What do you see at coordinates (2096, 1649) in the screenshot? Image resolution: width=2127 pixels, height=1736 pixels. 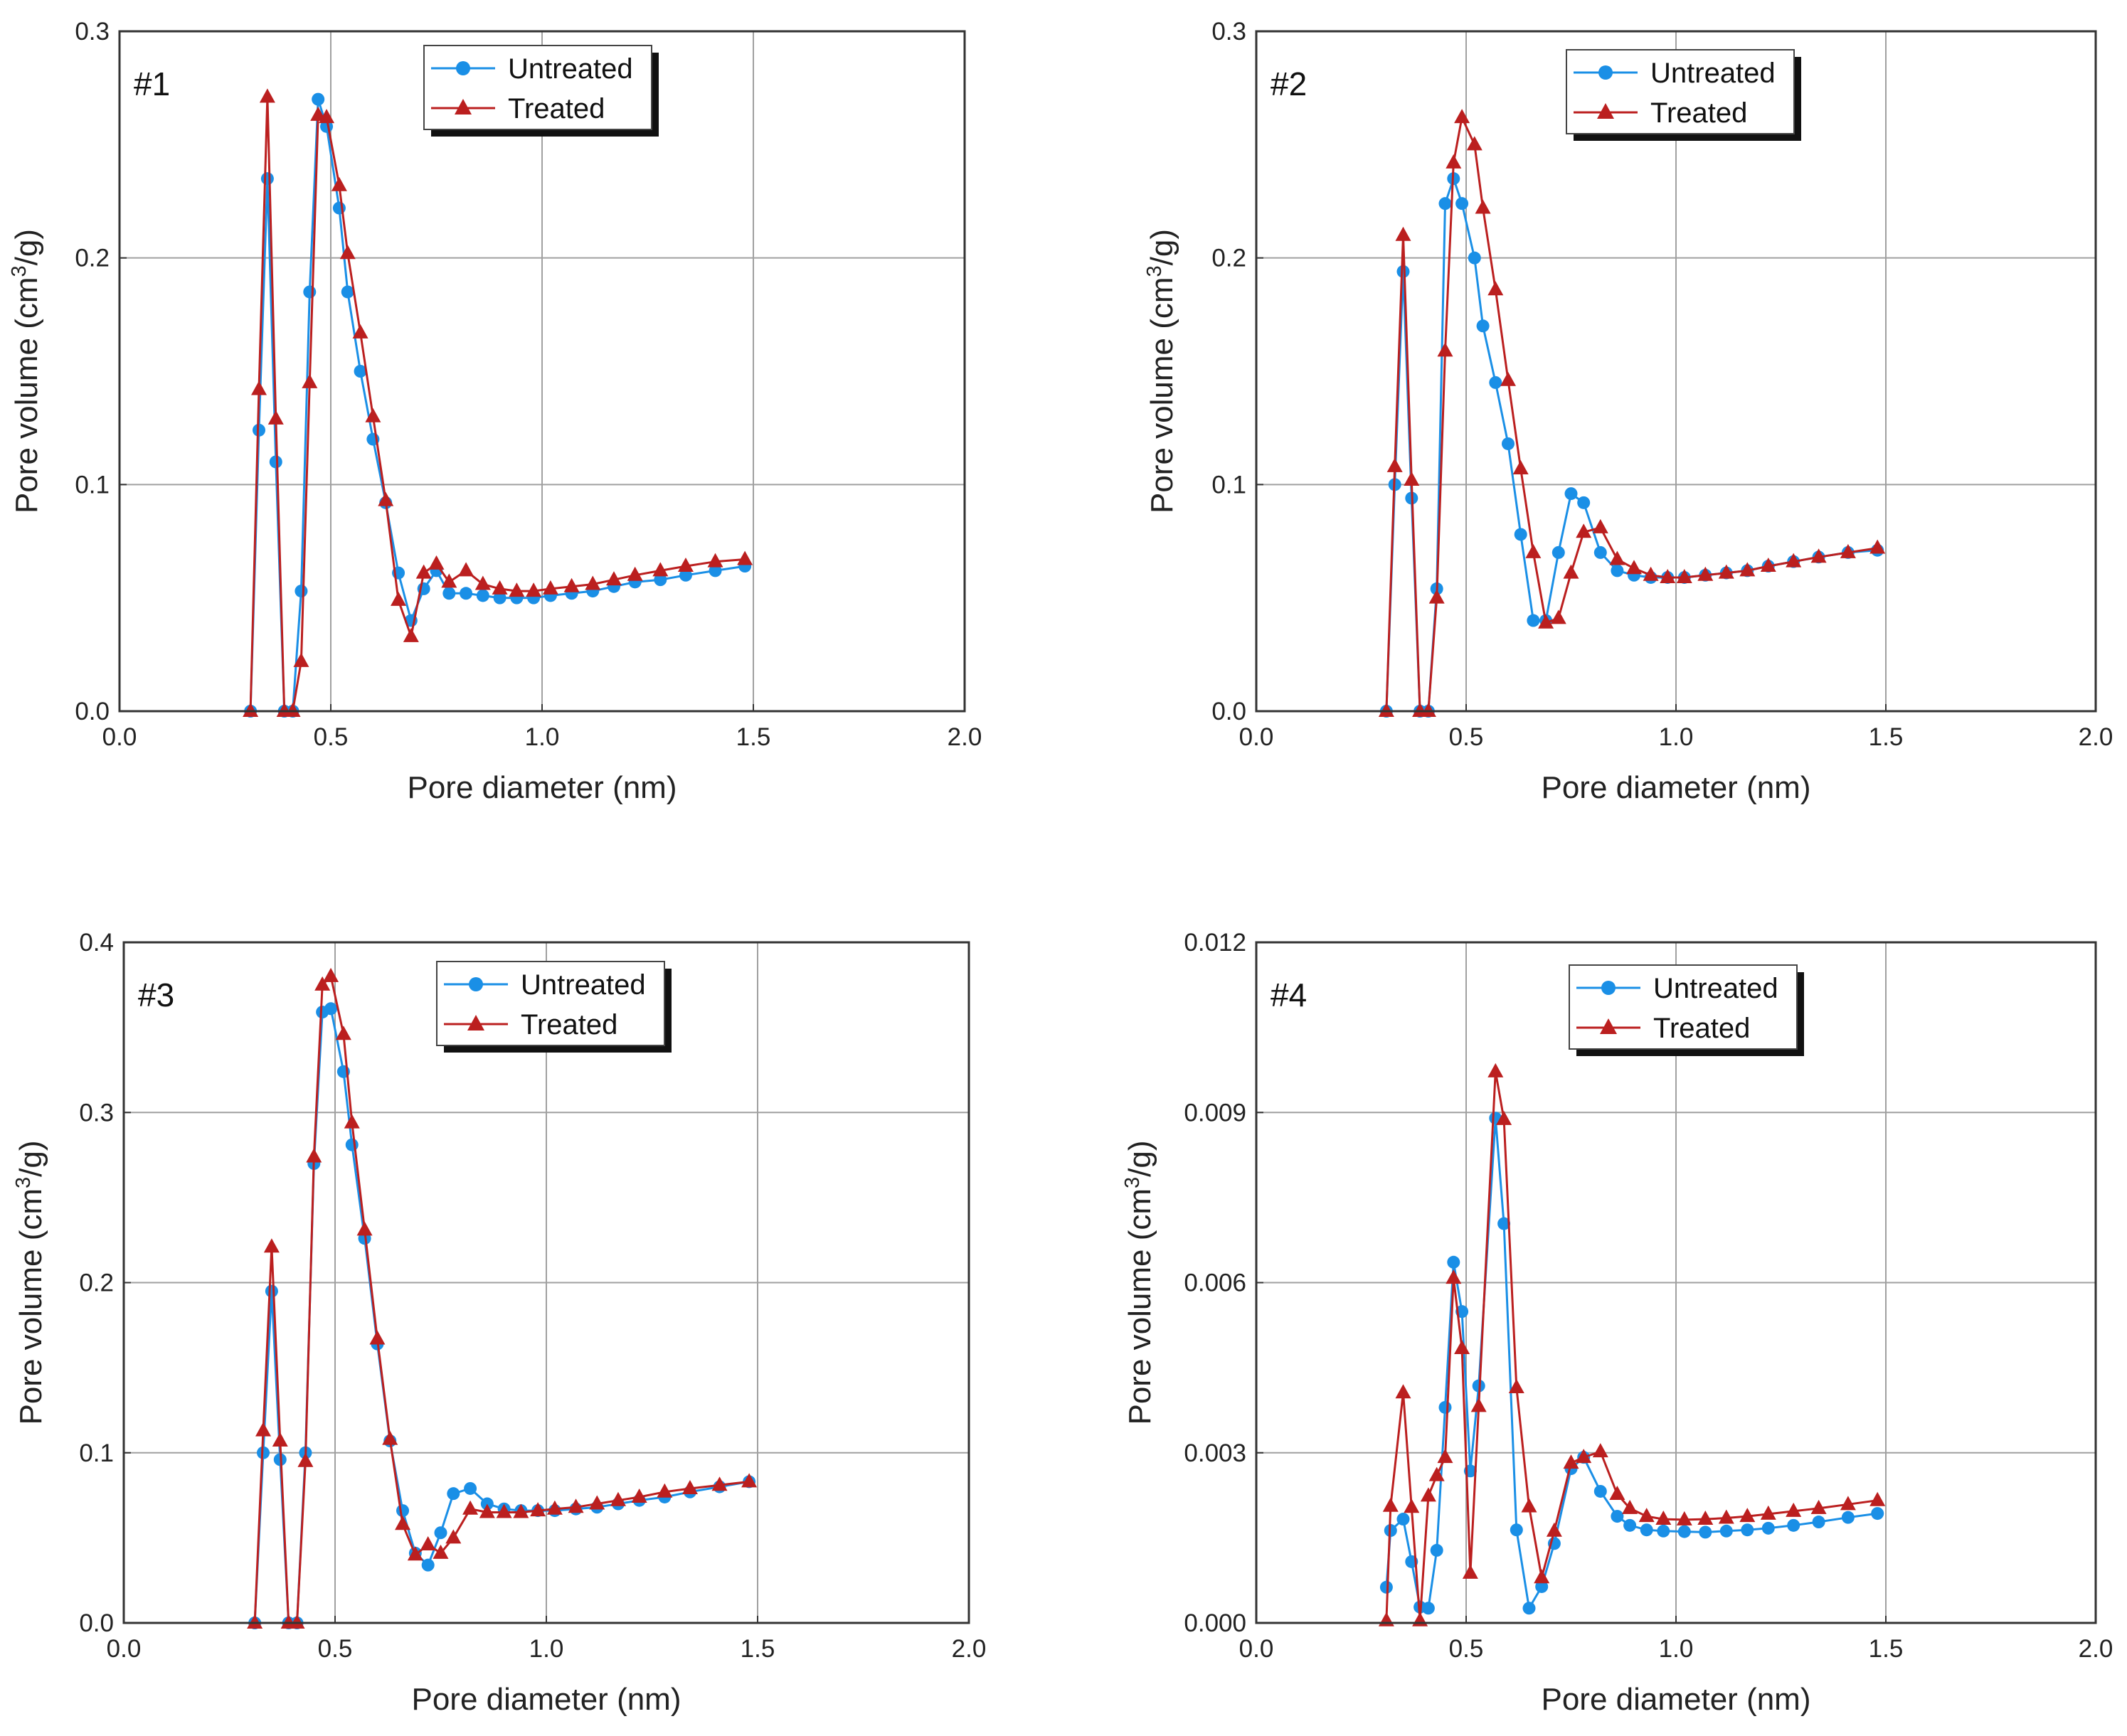 I see `x-tick-label: 2.0` at bounding box center [2096, 1649].